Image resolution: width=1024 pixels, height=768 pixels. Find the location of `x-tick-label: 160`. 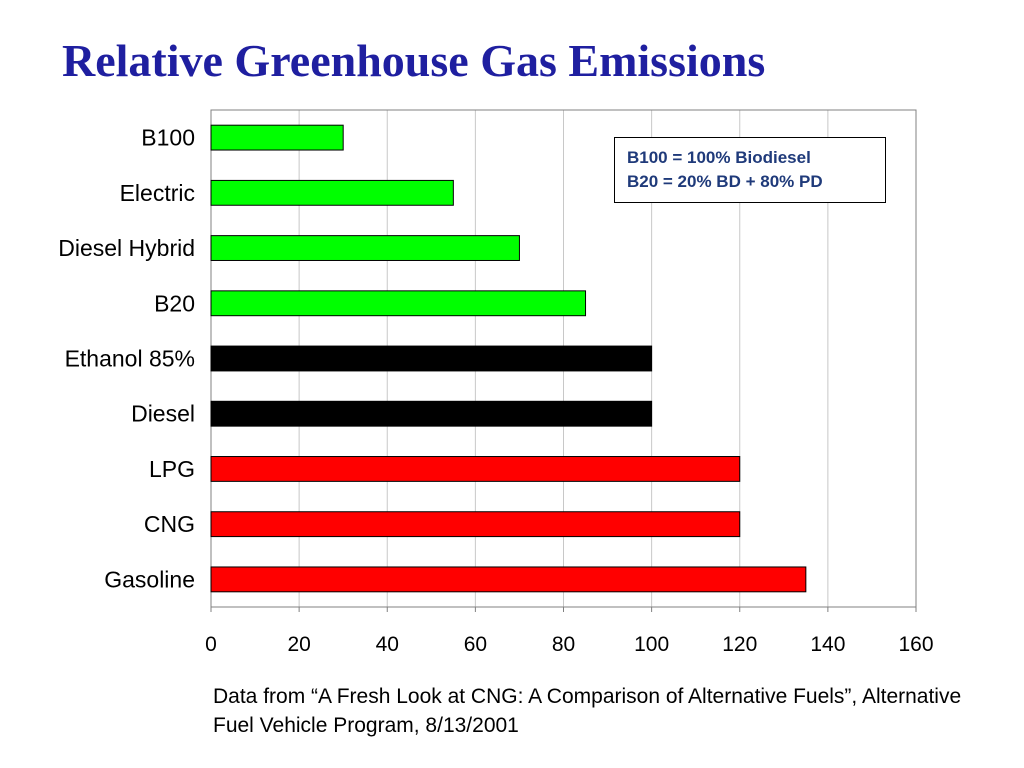

x-tick-label: 160 is located at coordinates (915, 644).